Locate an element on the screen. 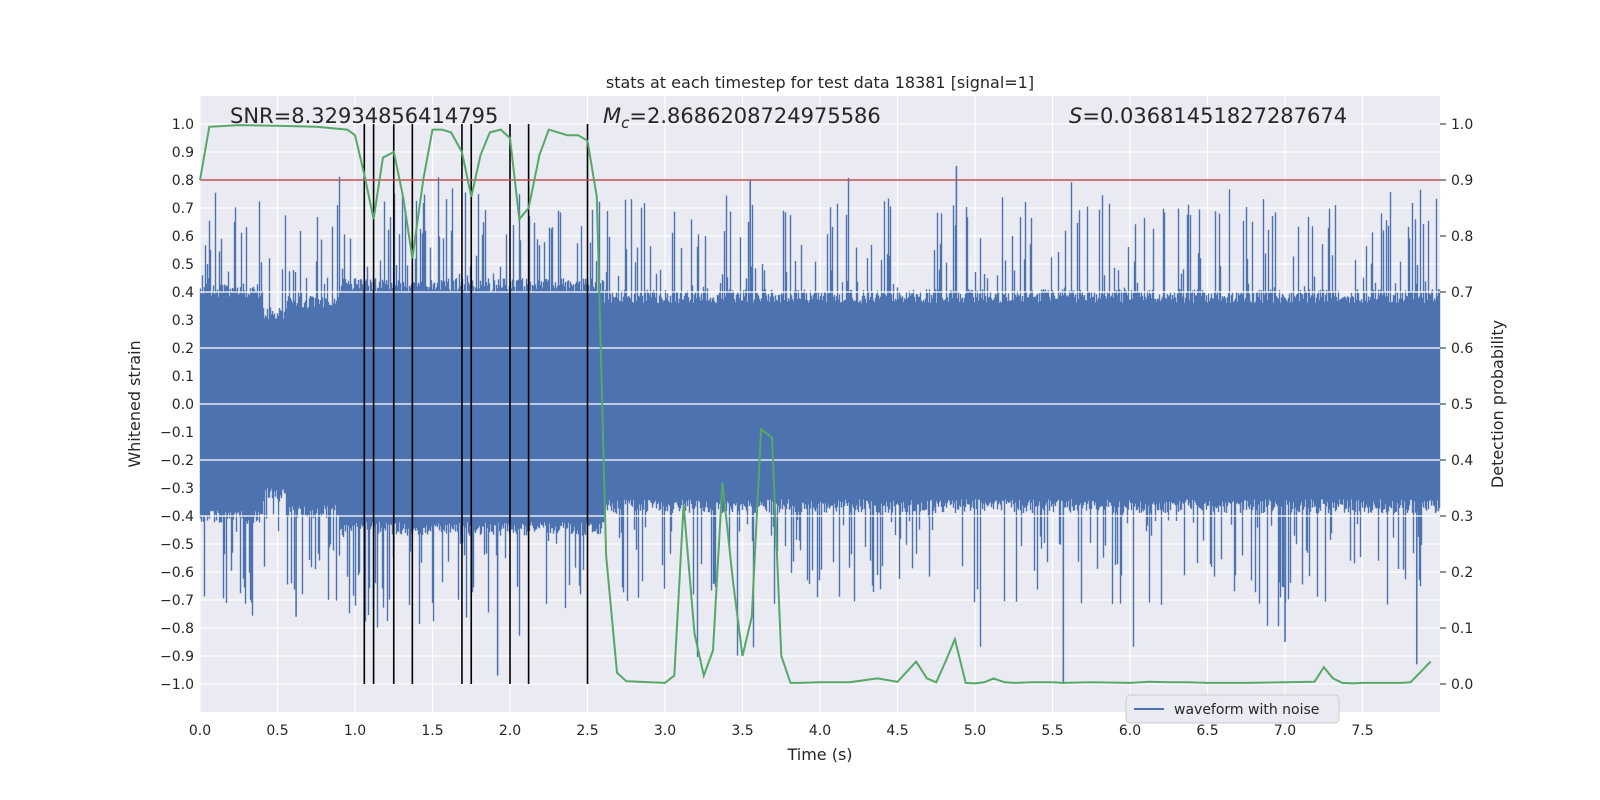  s-annotation: S=0.03681451827287674 is located at coordinates (1208, 116).